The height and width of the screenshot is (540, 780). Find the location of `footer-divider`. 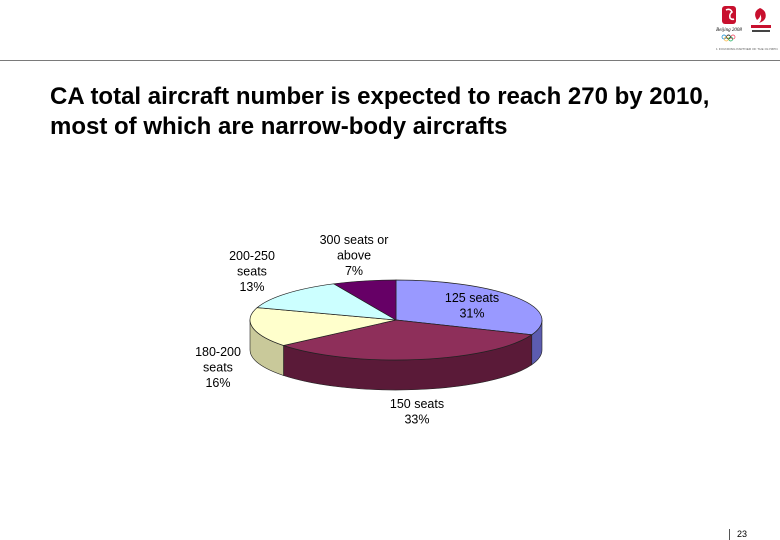

footer-divider is located at coordinates (729, 534).